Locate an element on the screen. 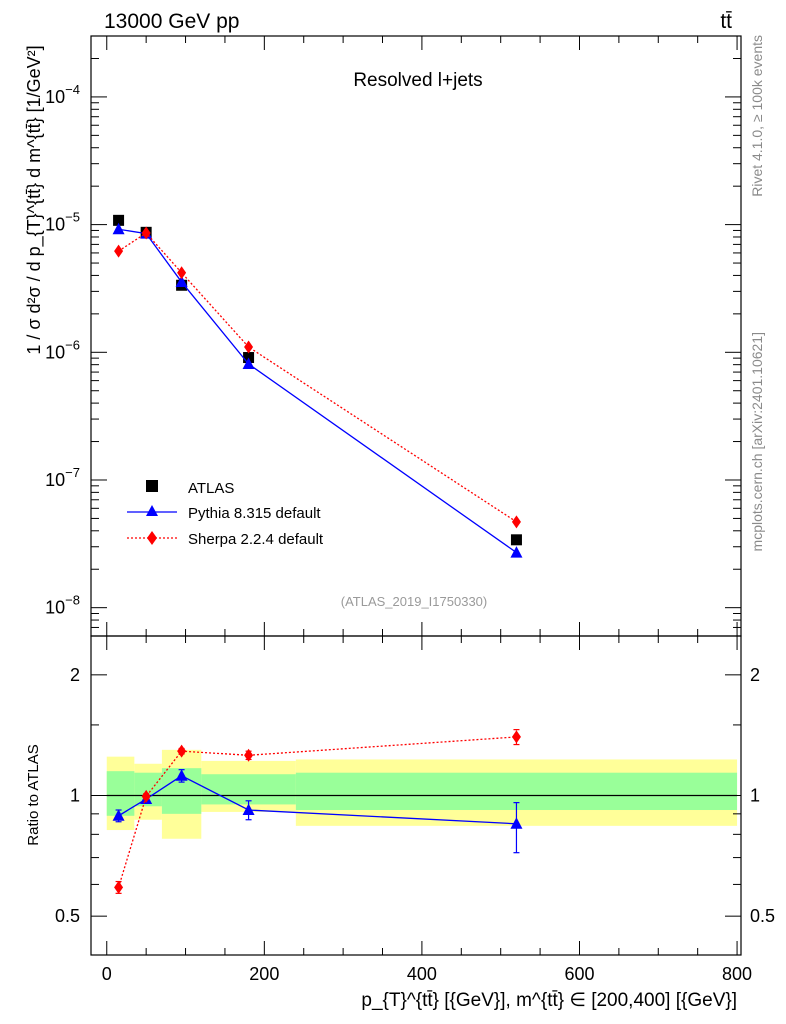 The width and height of the screenshot is (786, 1024). x-tick-label: 0 is located at coordinates (107, 974).